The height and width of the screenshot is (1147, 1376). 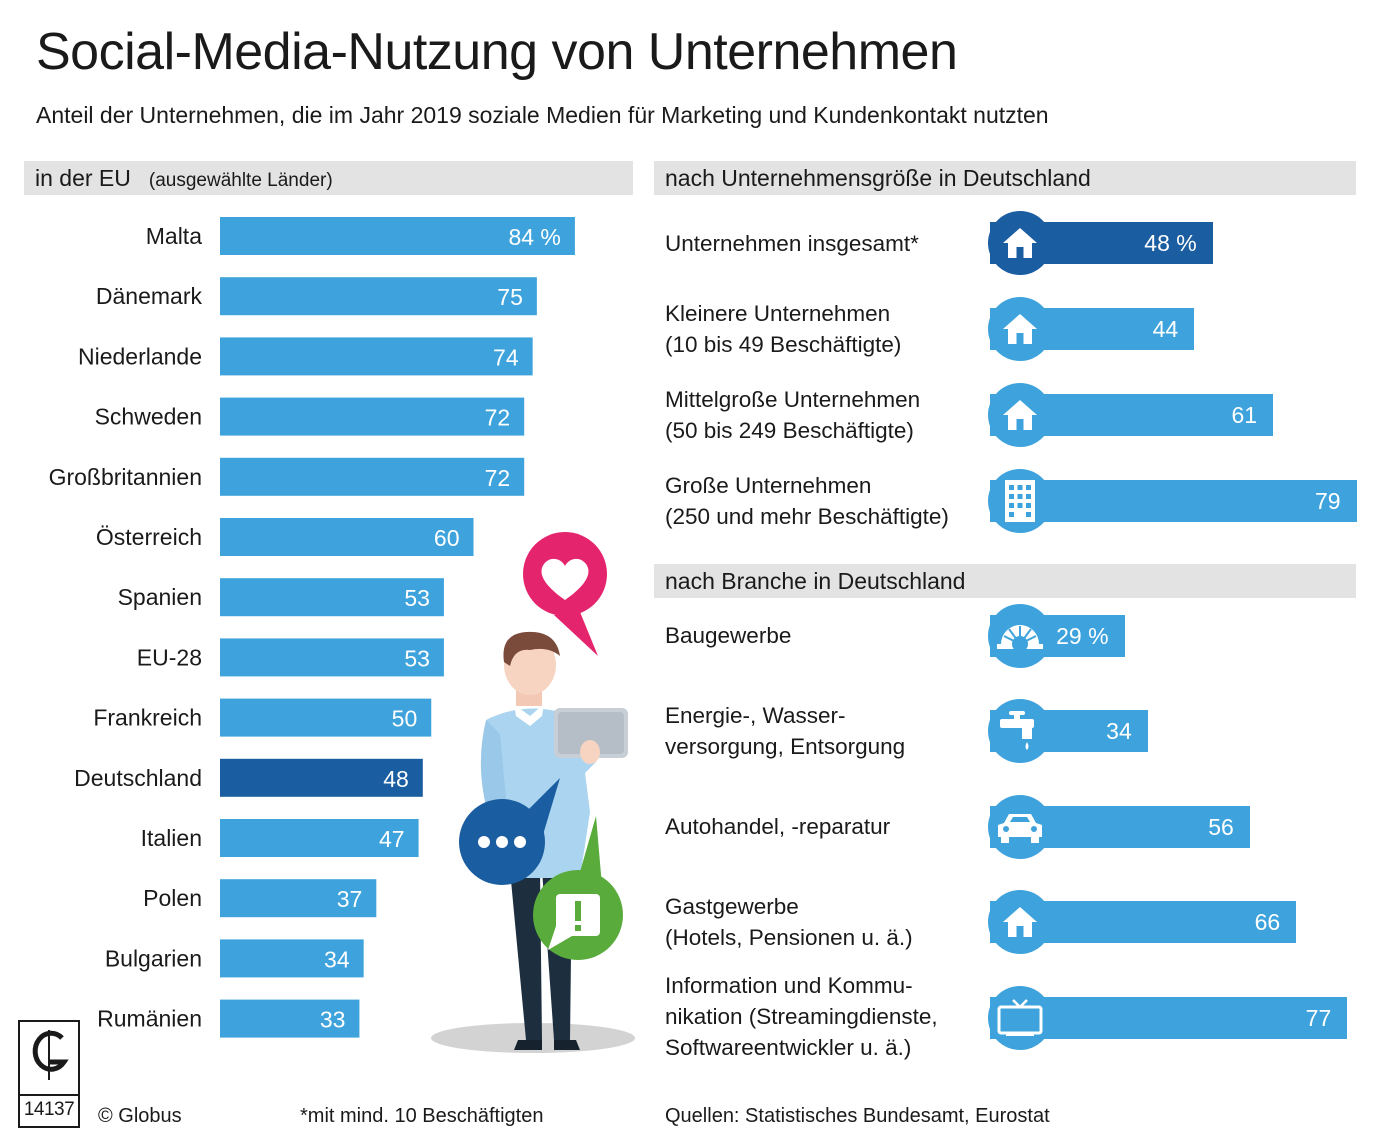 I want to click on water-tap-icon, so click(x=1020, y=731).